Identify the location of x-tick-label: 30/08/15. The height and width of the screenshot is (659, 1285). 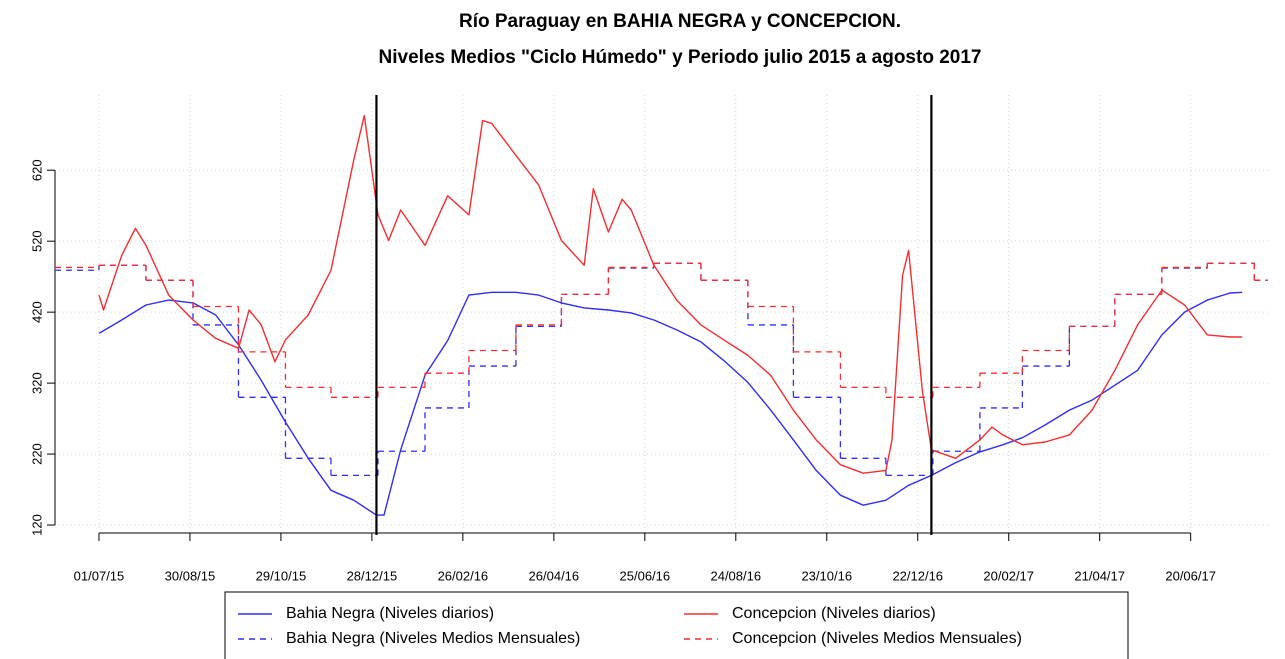
(190, 575).